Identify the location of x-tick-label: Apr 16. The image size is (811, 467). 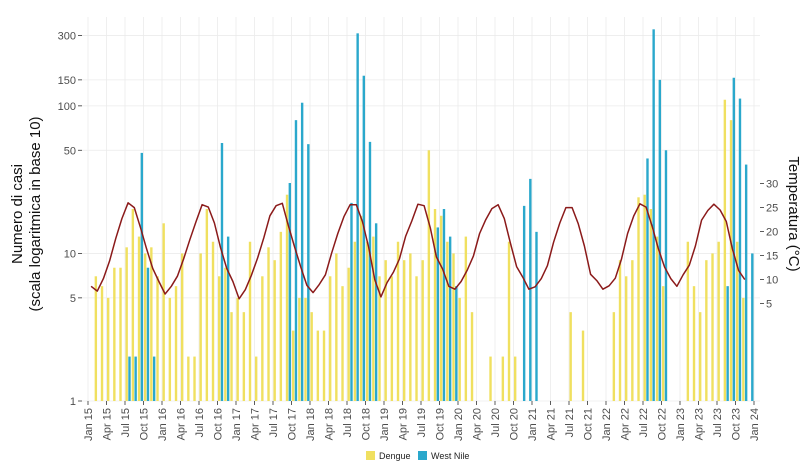
(182, 424).